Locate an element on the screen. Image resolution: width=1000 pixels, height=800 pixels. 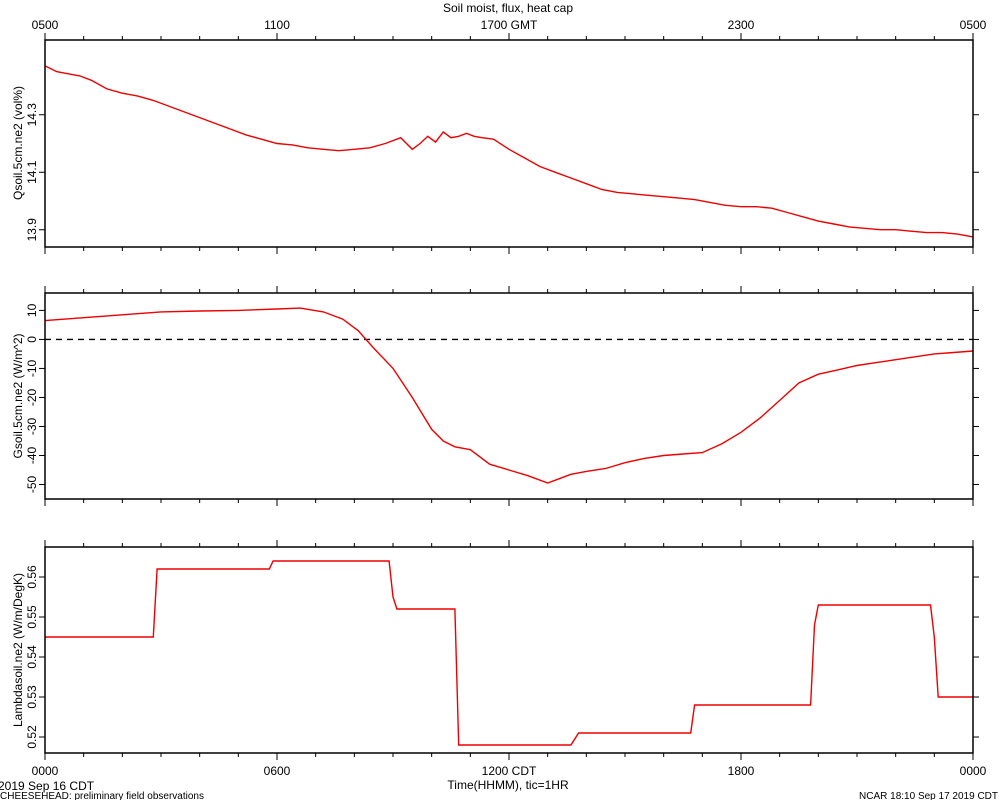
cdt-time-tick-label: 1800 is located at coordinates (741, 771).